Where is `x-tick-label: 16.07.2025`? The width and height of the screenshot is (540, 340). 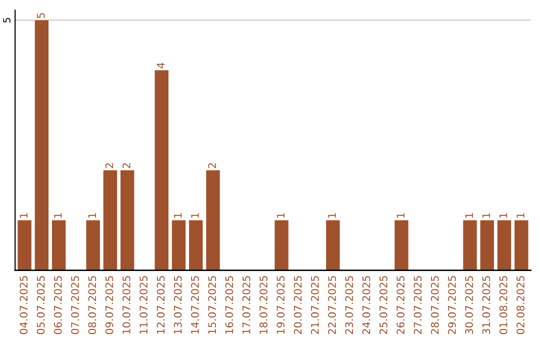
x-tick-label: 16.07.2025 is located at coordinates (229, 305).